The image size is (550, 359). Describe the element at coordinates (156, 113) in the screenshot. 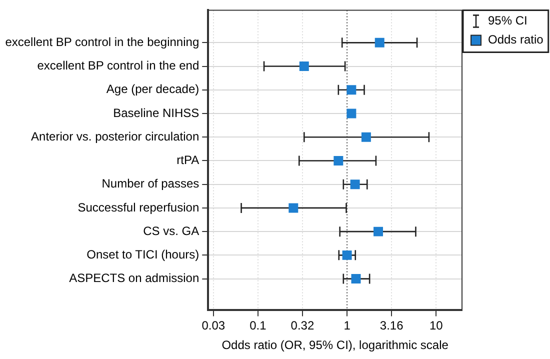

I see `y-tick-label: Baseline NIHSS` at that location.